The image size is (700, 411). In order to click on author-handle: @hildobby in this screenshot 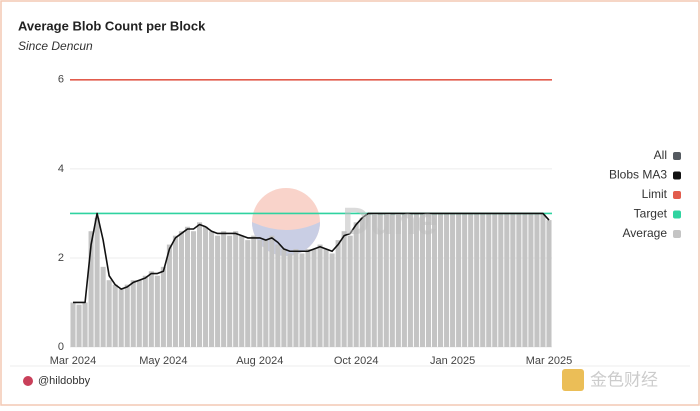, I will do `click(64, 381)`.